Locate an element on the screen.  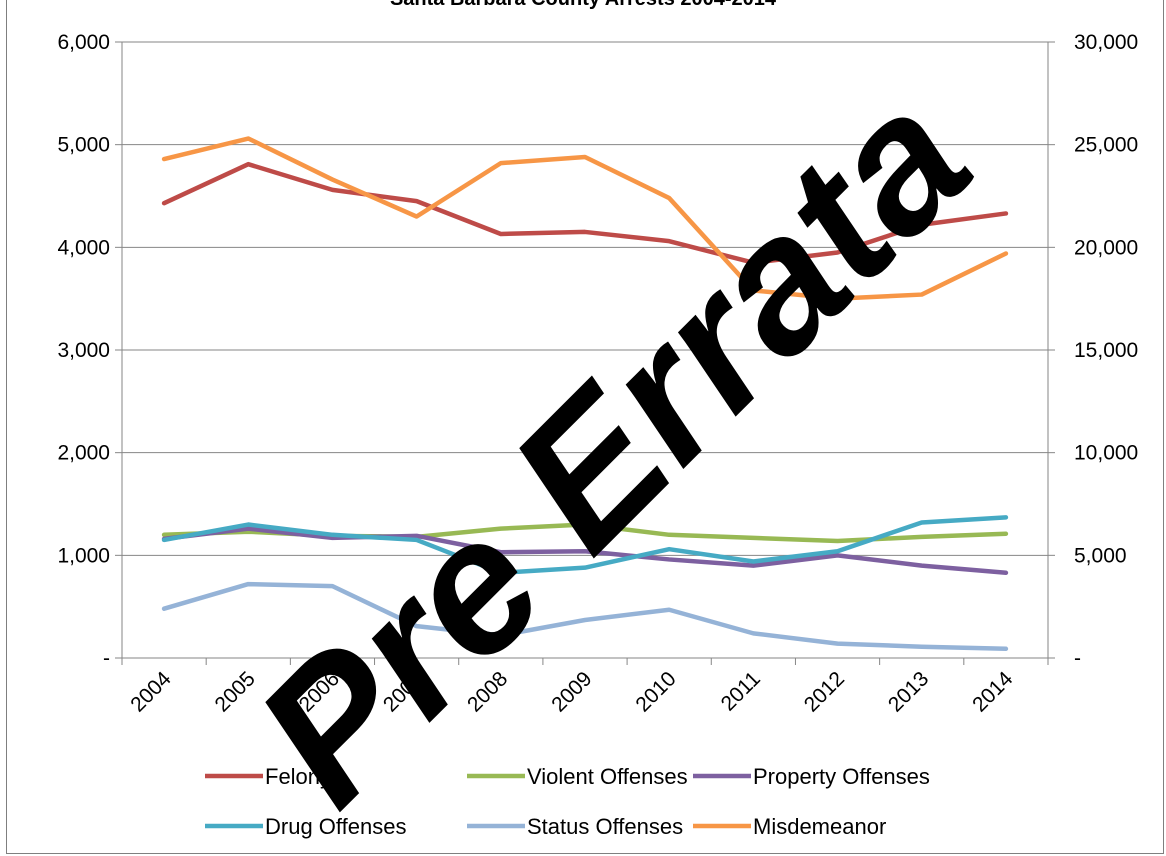
right-tick-label: 15,000 is located at coordinates (1106, 350).